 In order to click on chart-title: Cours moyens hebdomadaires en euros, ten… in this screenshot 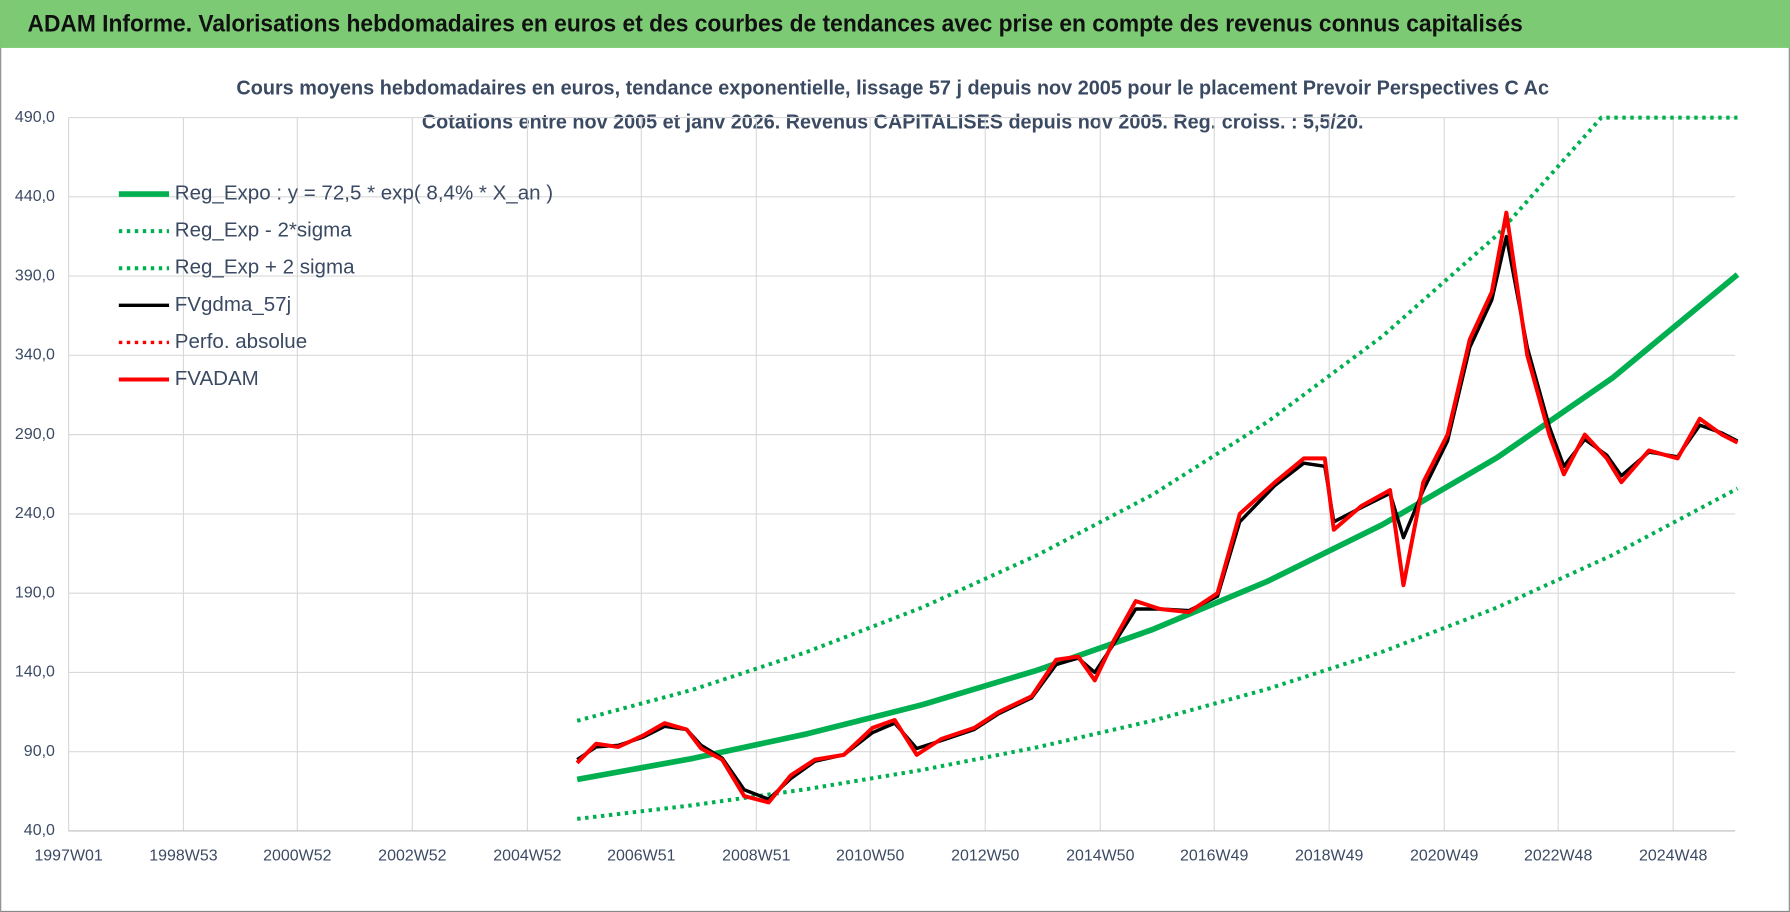, I will do `click(892, 87)`.